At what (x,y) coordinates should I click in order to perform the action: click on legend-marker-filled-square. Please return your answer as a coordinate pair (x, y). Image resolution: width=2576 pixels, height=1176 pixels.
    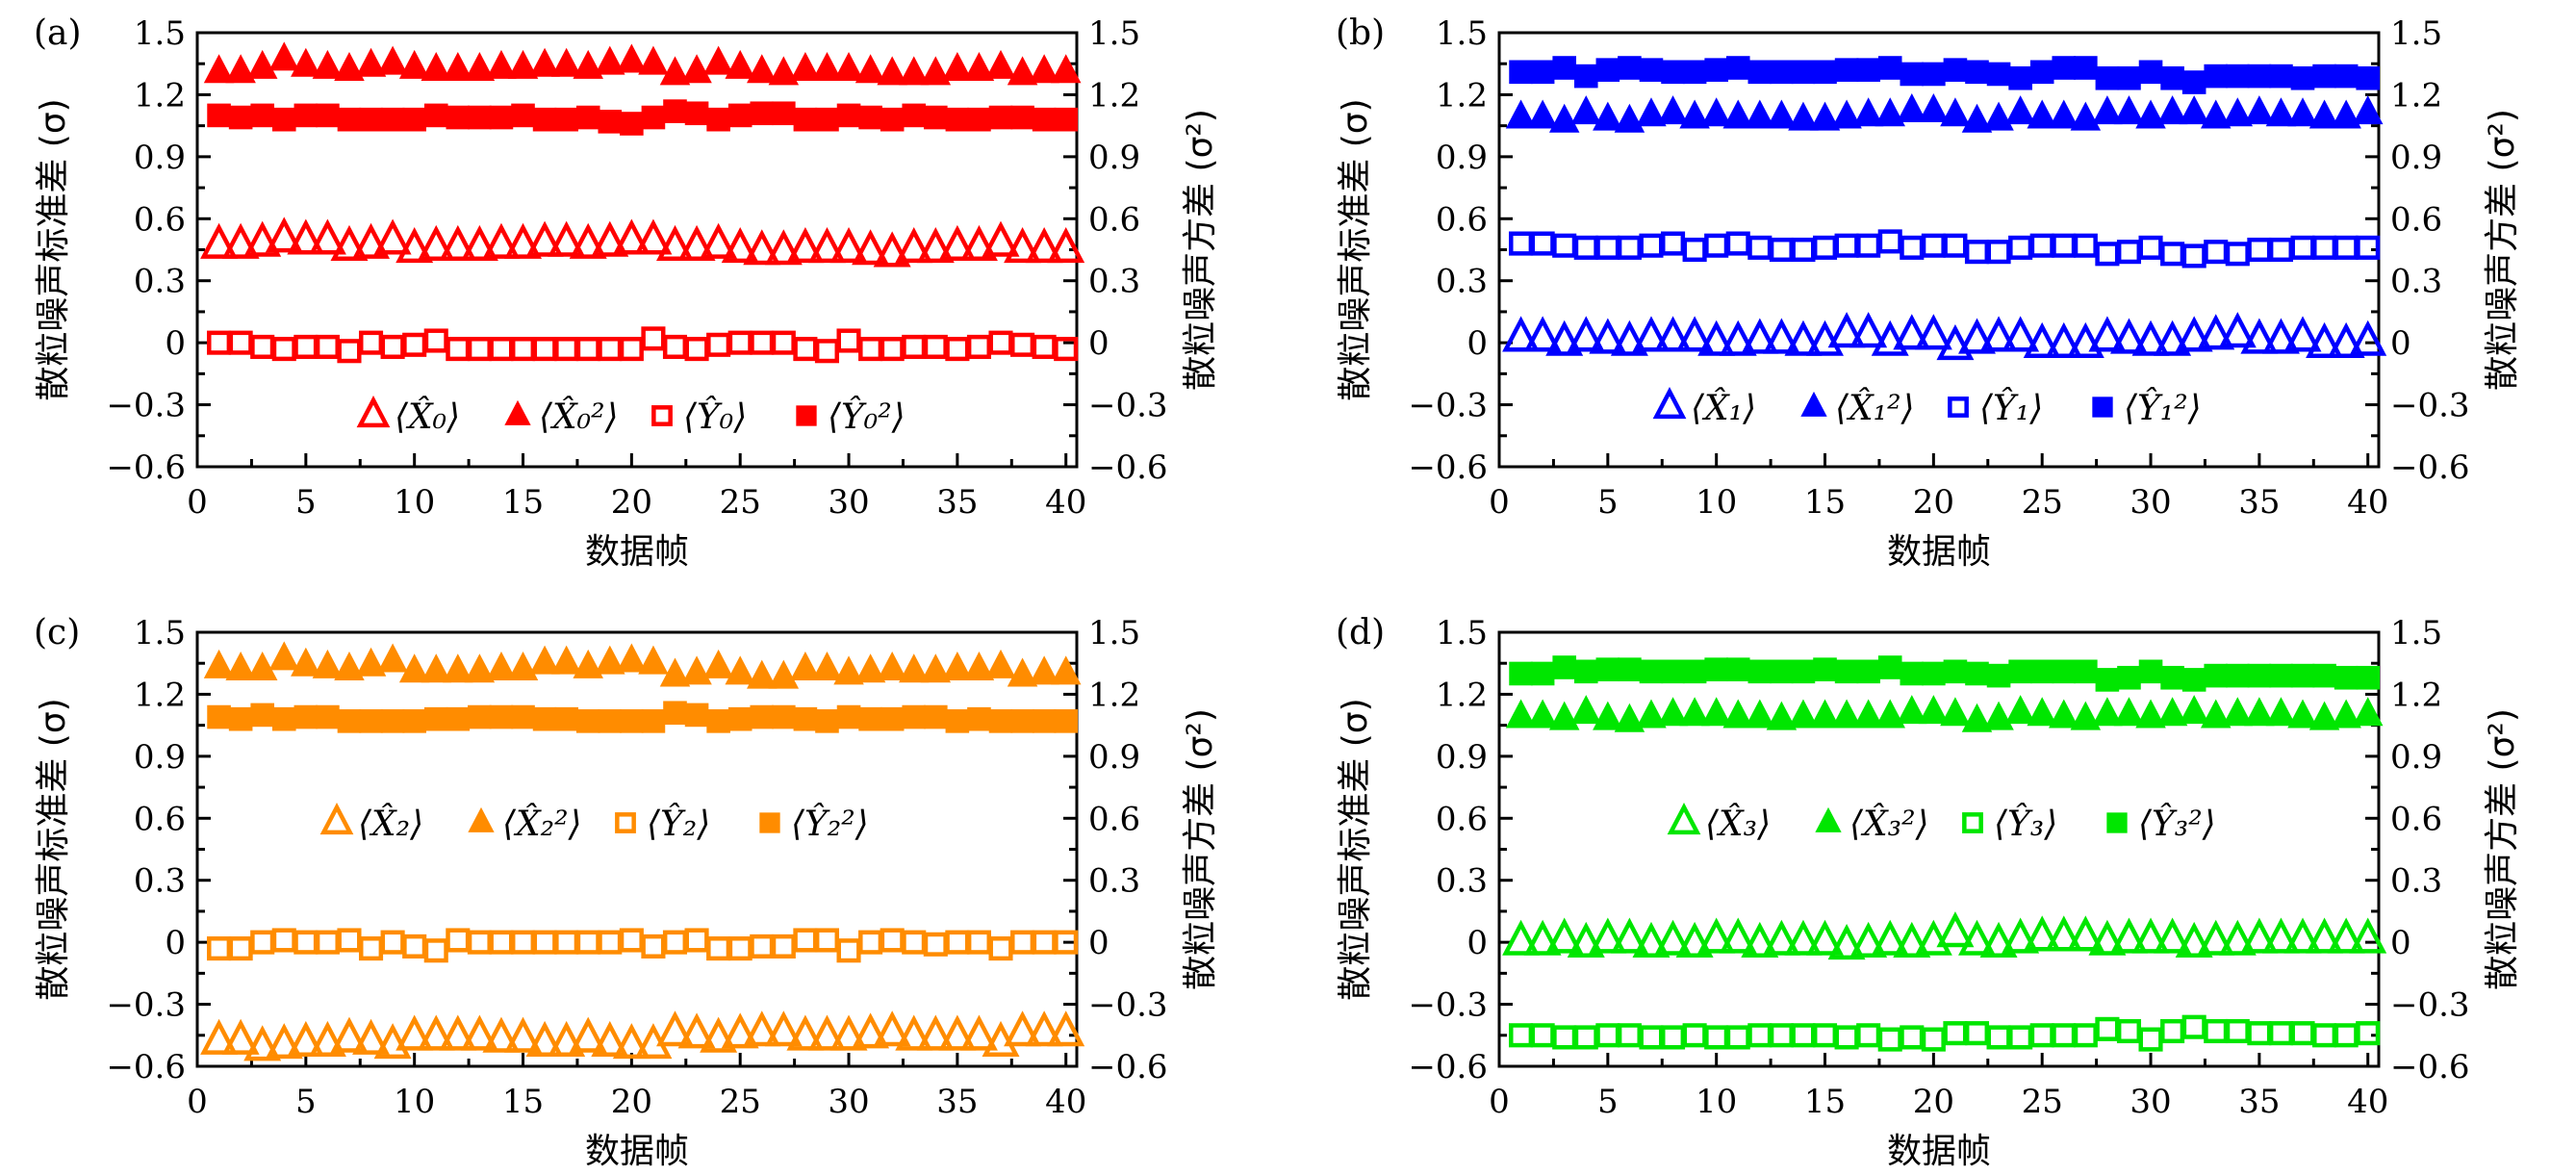
    Looking at the image, I should click on (769, 822).